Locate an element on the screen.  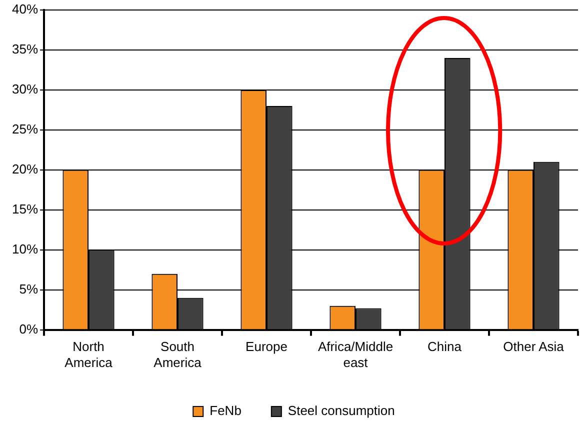
y-tick-label: 10% is located at coordinates (25, 248).